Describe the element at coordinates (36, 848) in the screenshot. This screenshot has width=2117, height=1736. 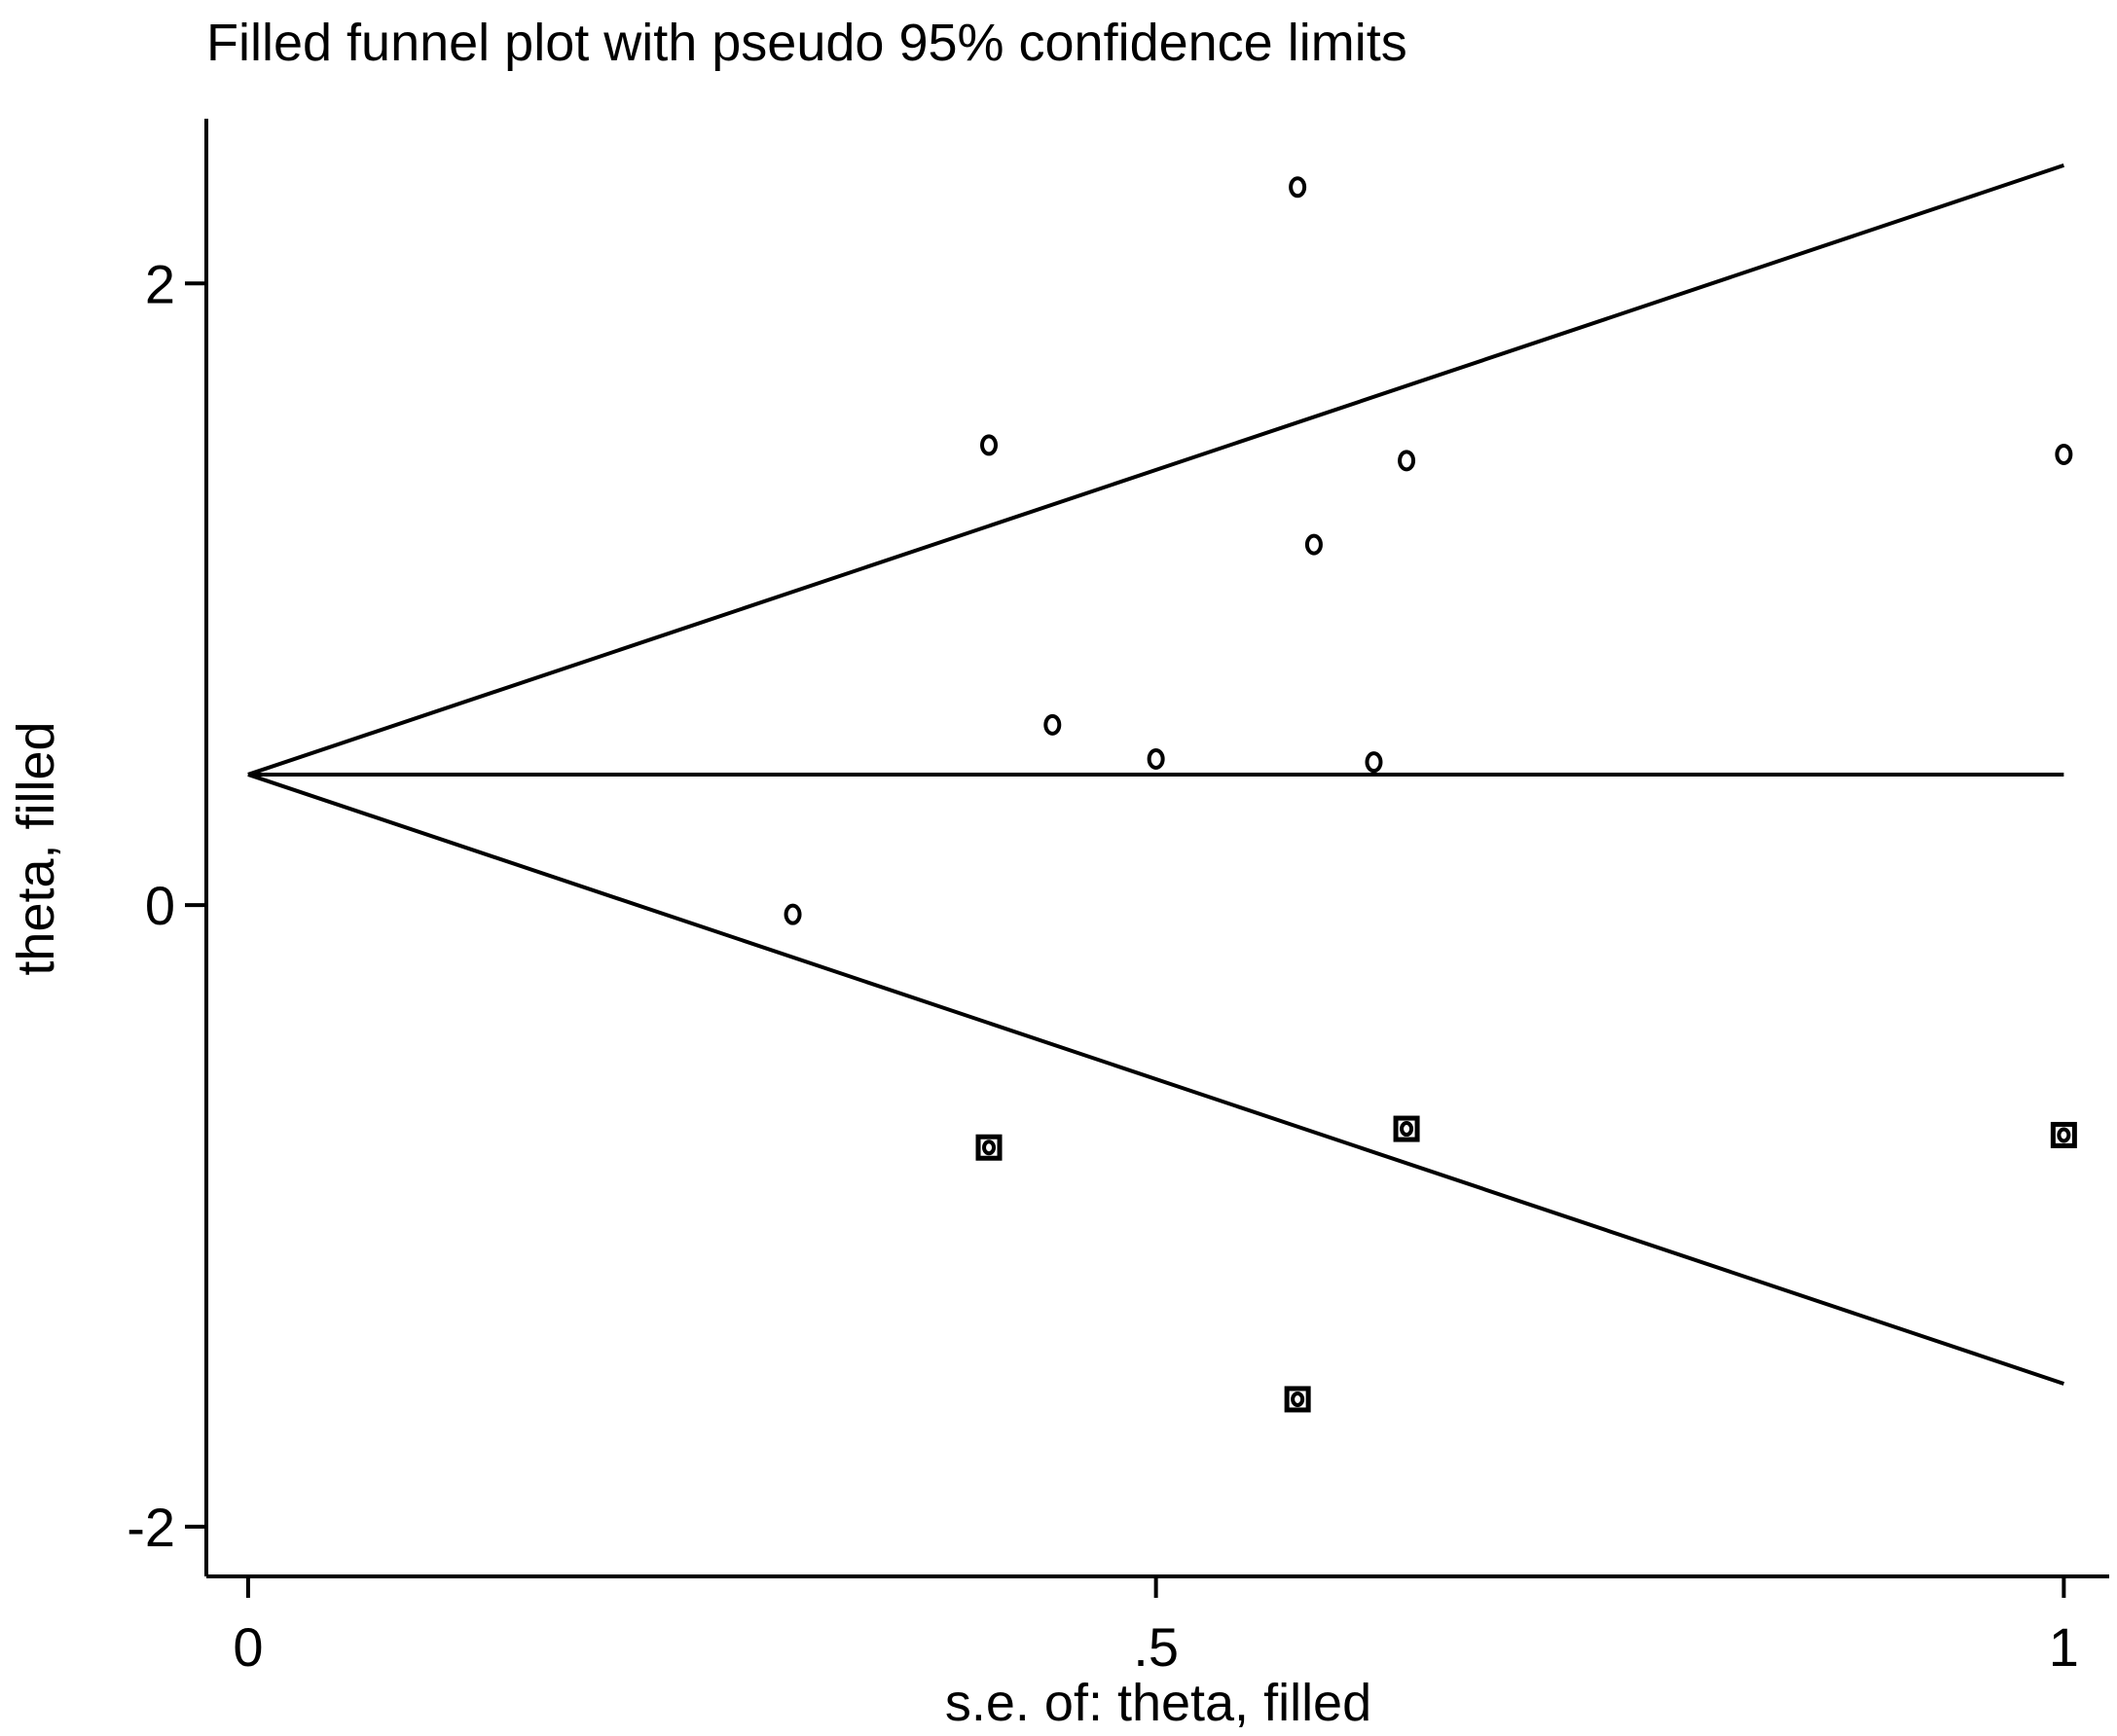
I see `y-axis-label: theta, filled` at that location.